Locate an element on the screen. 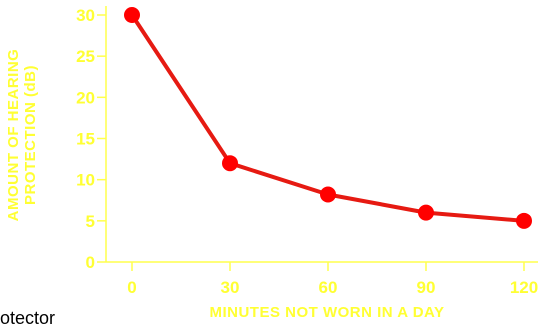  x-axis-title: MINUTES NOT WORN IN A DAY is located at coordinates (326, 312).